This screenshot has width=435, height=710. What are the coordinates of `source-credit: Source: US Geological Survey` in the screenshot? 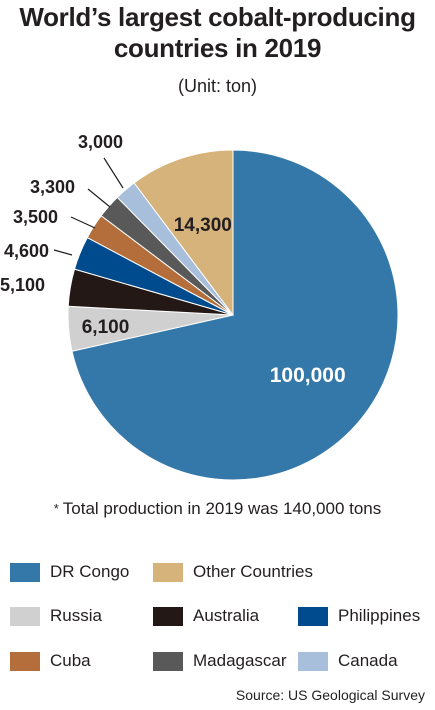 It's located at (330, 695).